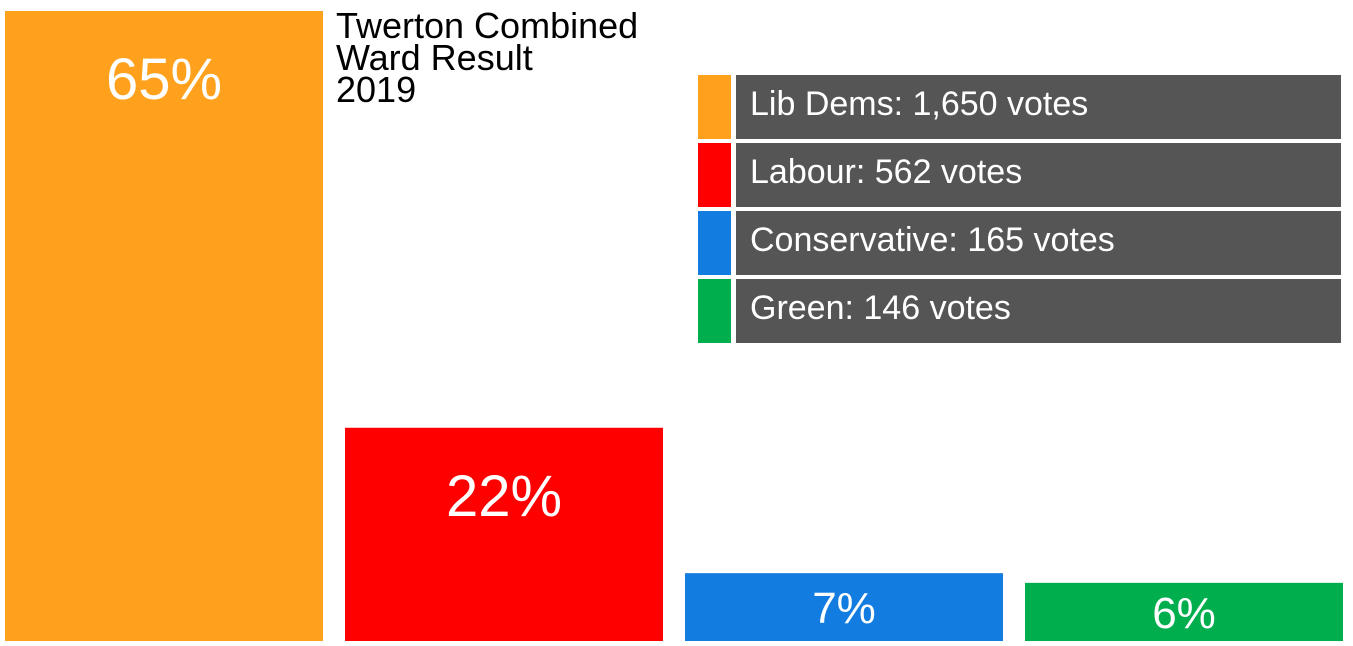  What do you see at coordinates (714, 175) in the screenshot?
I see `legend-swatch-labour` at bounding box center [714, 175].